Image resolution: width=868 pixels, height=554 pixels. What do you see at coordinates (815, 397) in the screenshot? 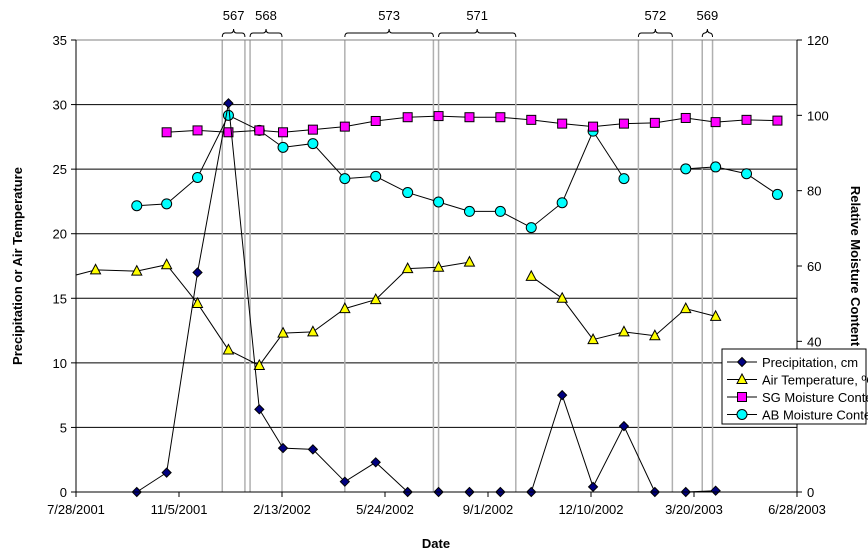
I see `legend-label: SG Moisture Content` at bounding box center [815, 397].